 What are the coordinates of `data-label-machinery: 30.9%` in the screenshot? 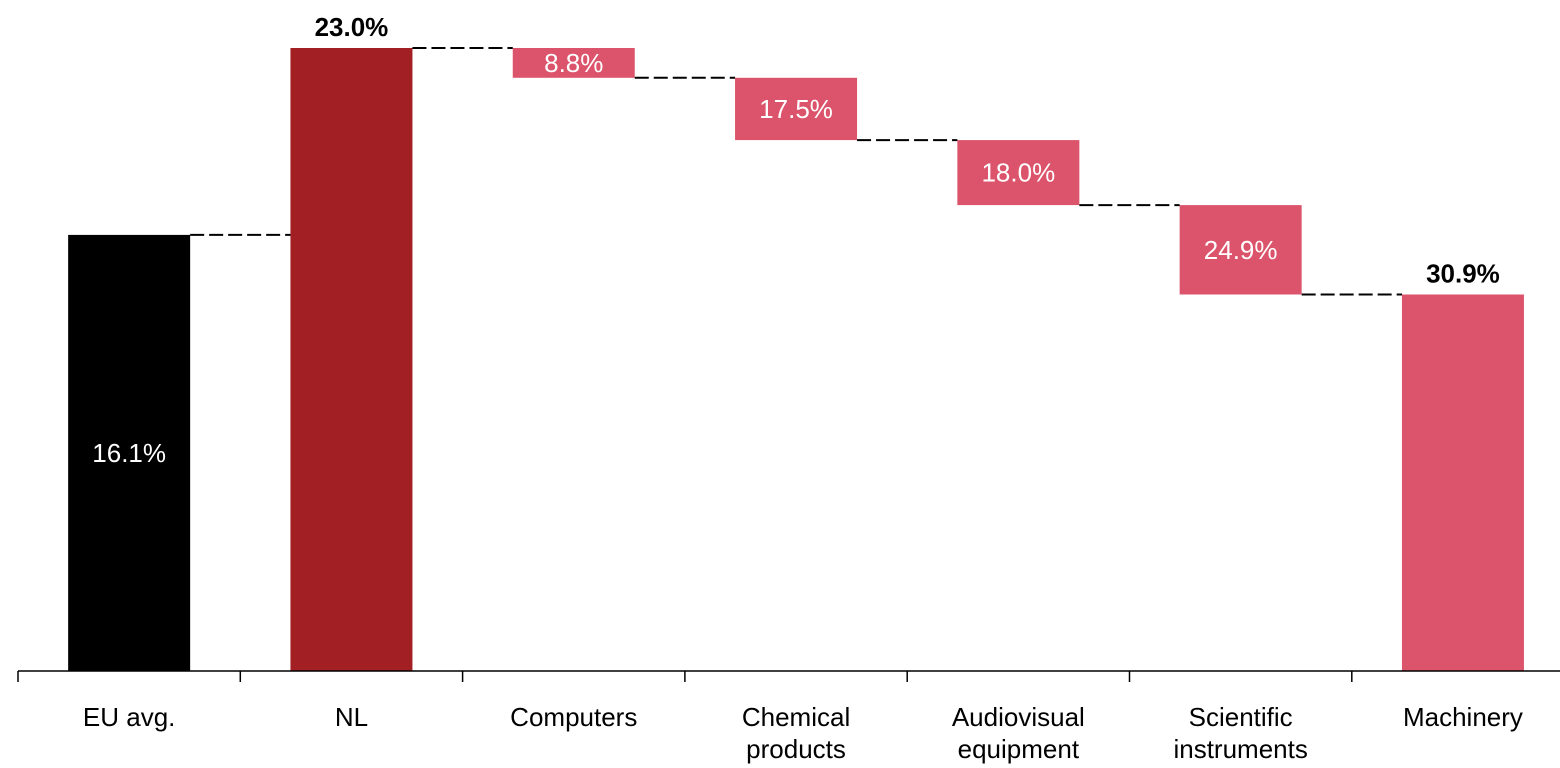 It's located at (1463, 273).